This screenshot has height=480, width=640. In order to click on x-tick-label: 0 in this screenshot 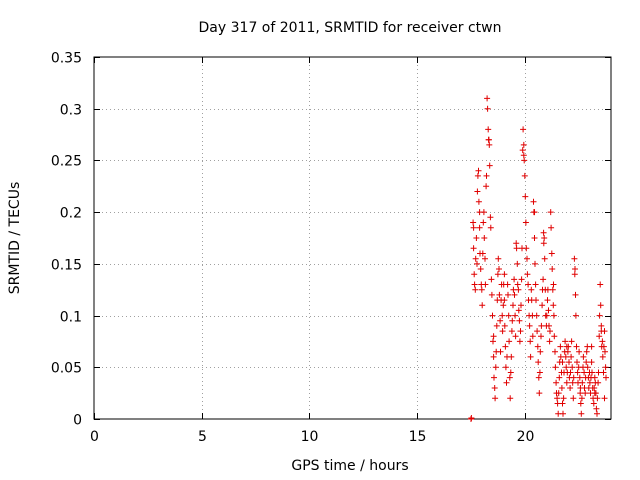, I will do `click(94, 437)`.